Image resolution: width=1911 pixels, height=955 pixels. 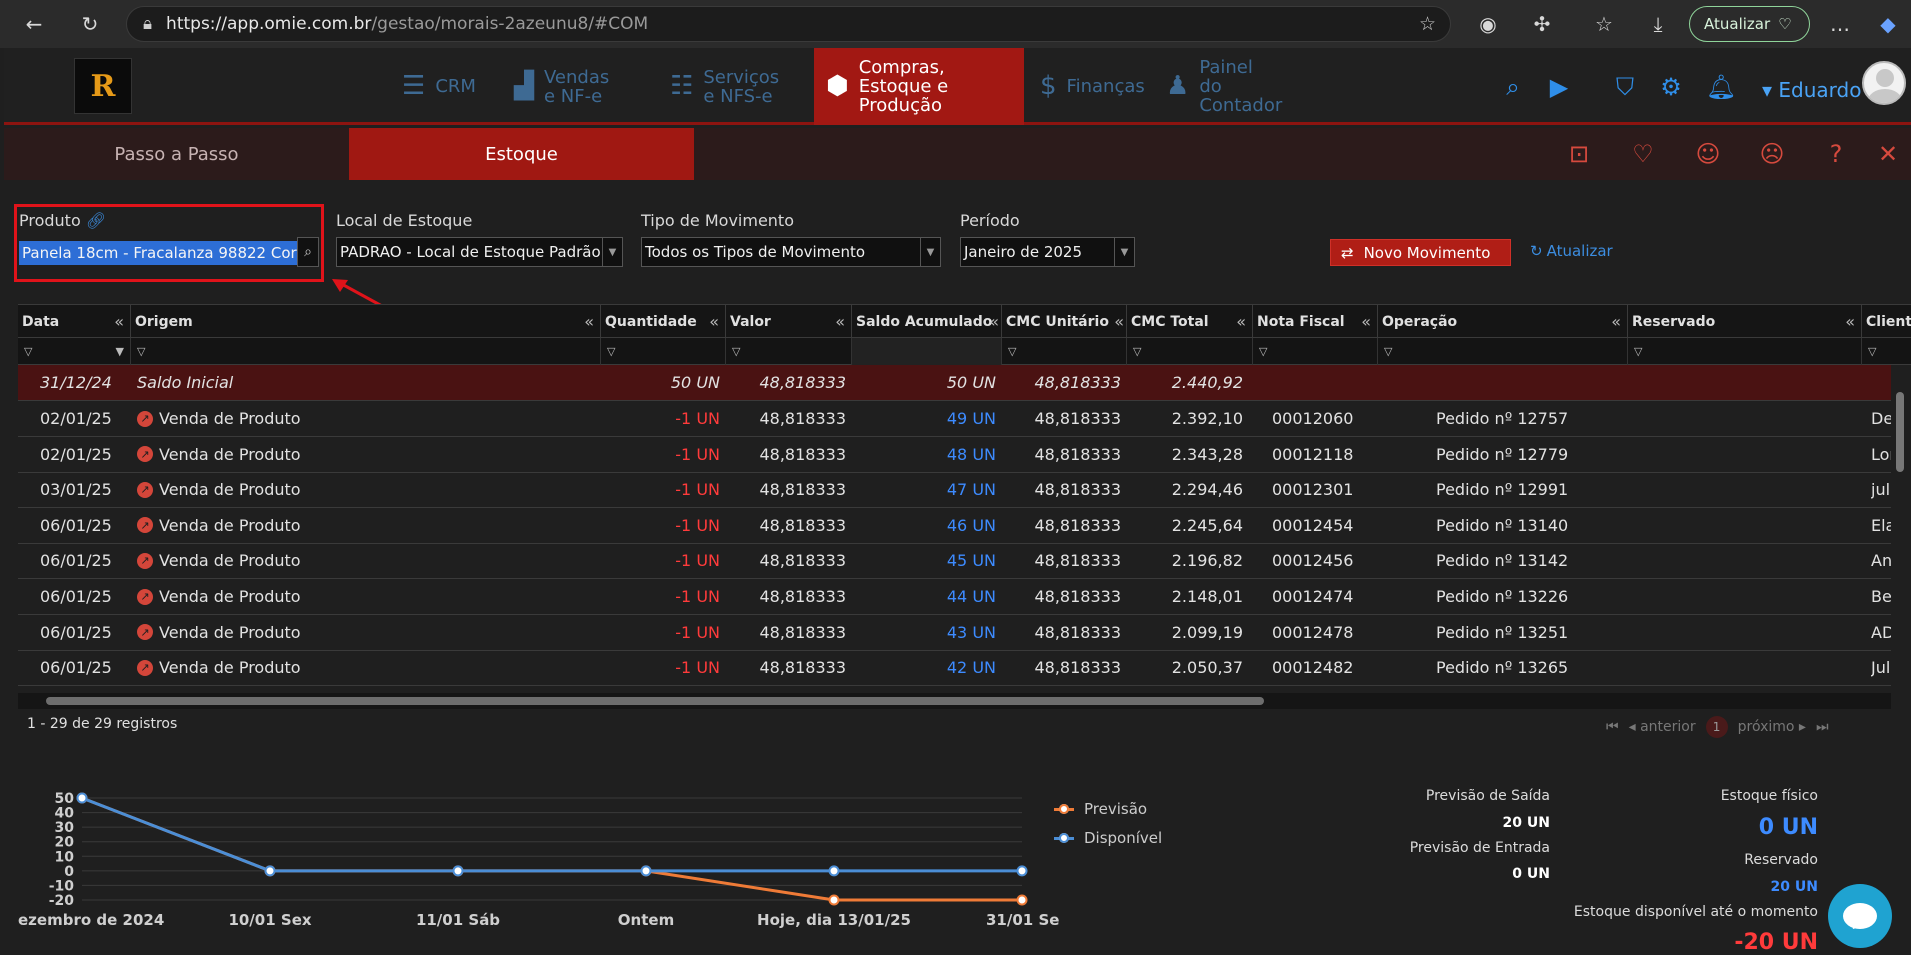 I want to click on col-reservado: Reservado «, so click(x=1745, y=321).